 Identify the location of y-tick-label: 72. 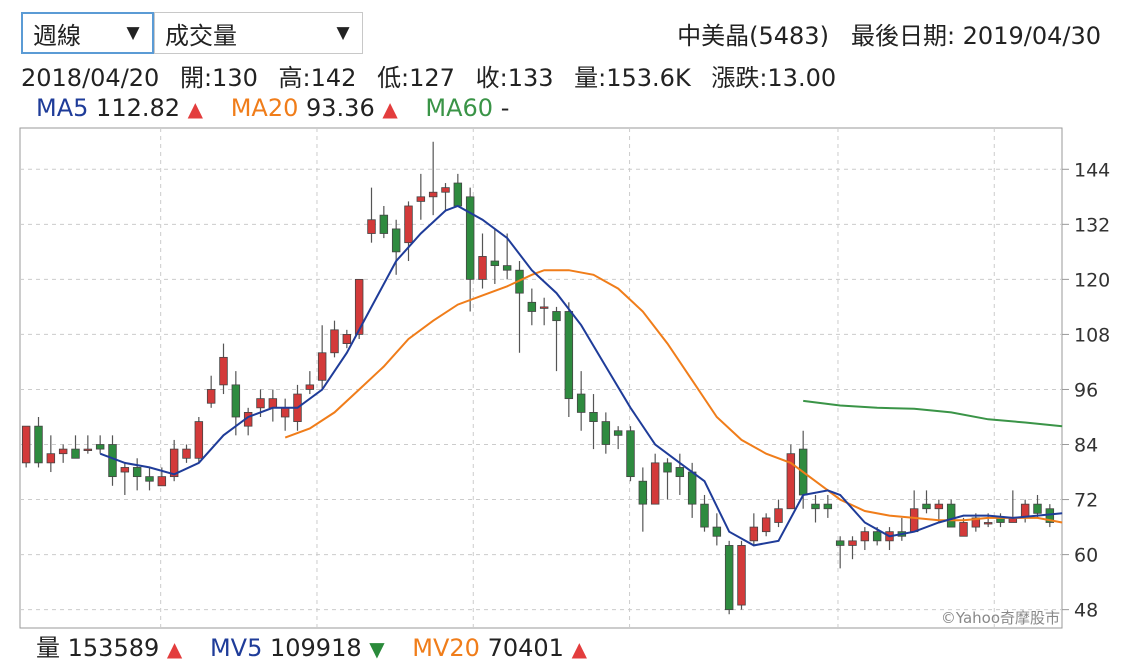
(1086, 501).